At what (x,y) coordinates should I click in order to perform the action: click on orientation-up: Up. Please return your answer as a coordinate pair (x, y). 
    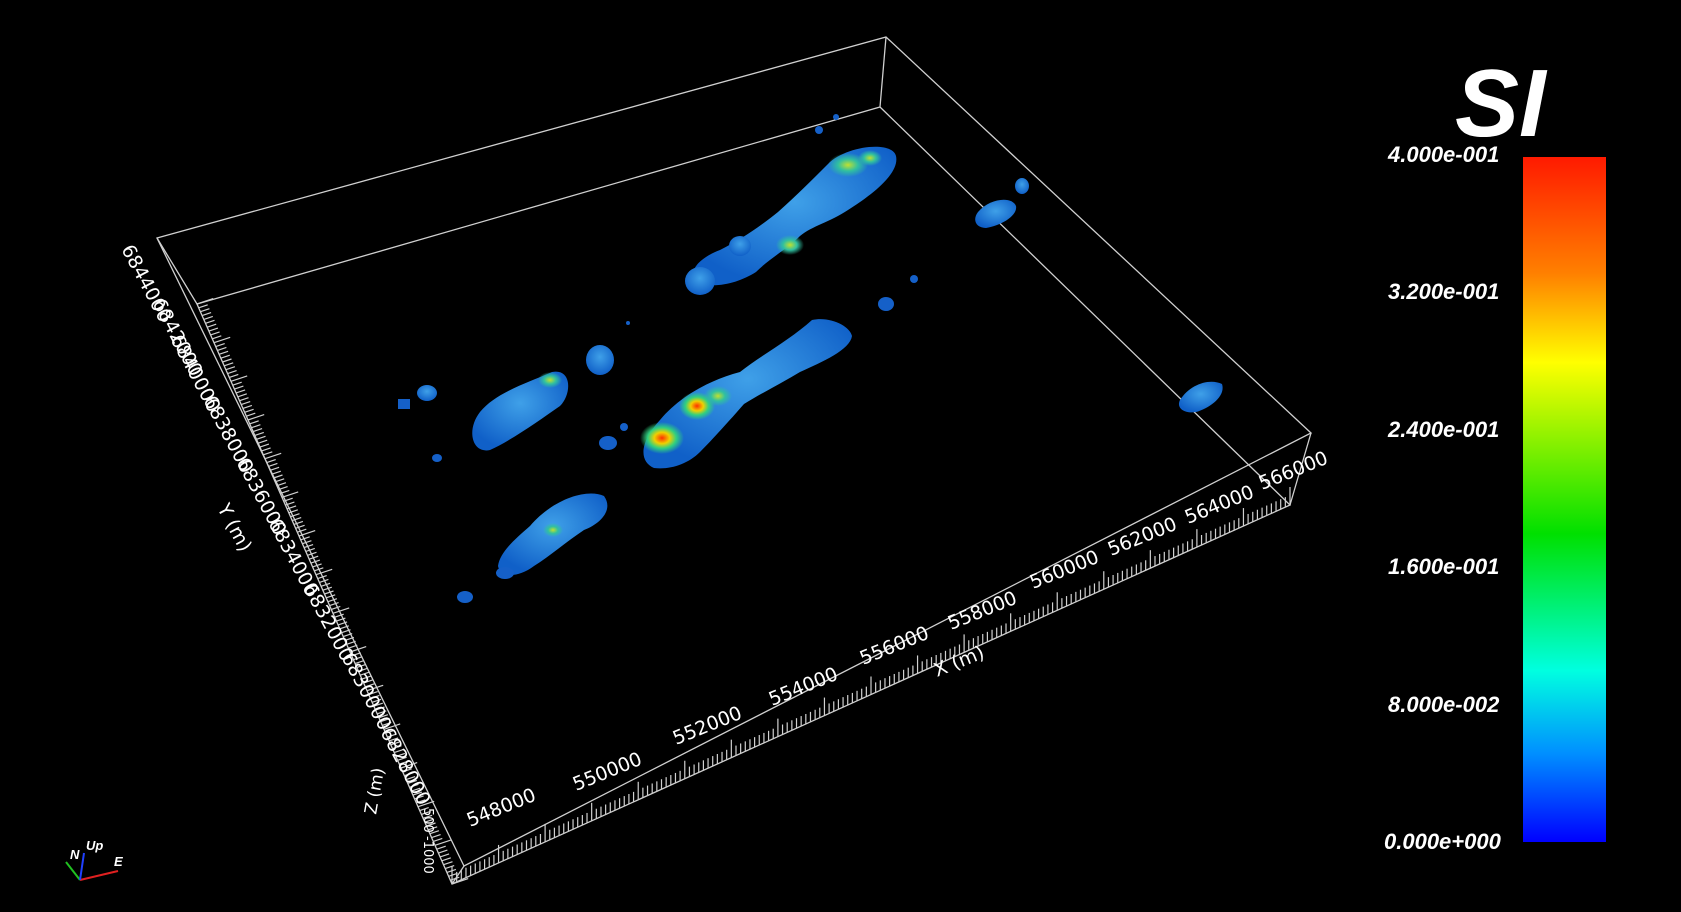
    Looking at the image, I should click on (94, 845).